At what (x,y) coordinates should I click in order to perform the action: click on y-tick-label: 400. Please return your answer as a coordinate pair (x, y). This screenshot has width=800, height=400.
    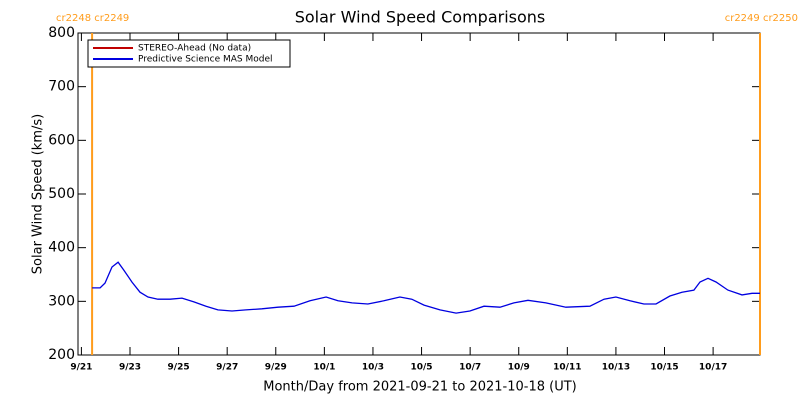
    Looking at the image, I should click on (61, 248).